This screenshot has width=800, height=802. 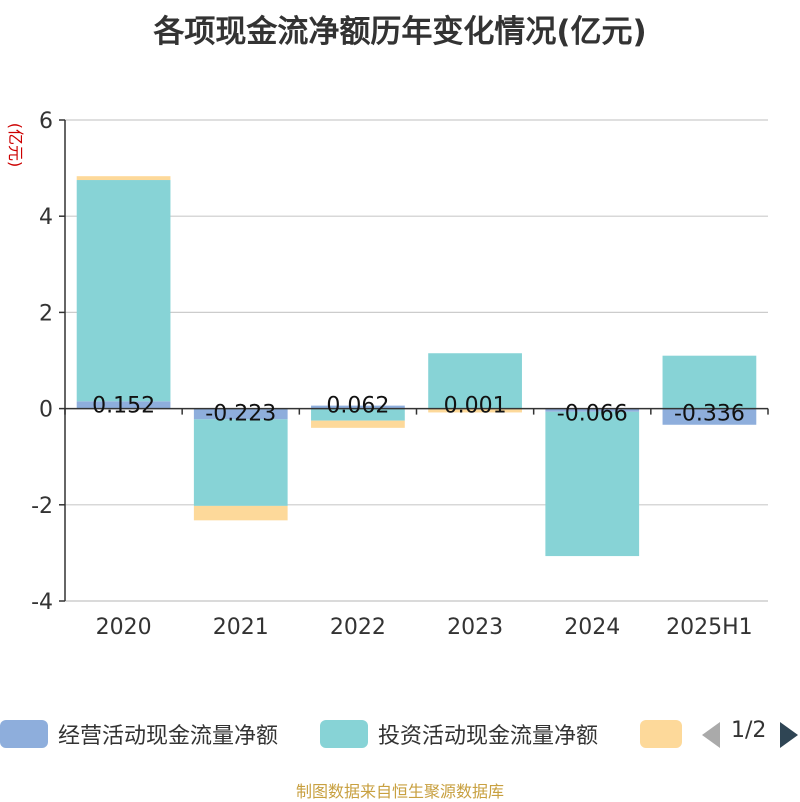 I want to click on legend-item-investing: 投资活动现金流量净额, so click(x=459, y=734).